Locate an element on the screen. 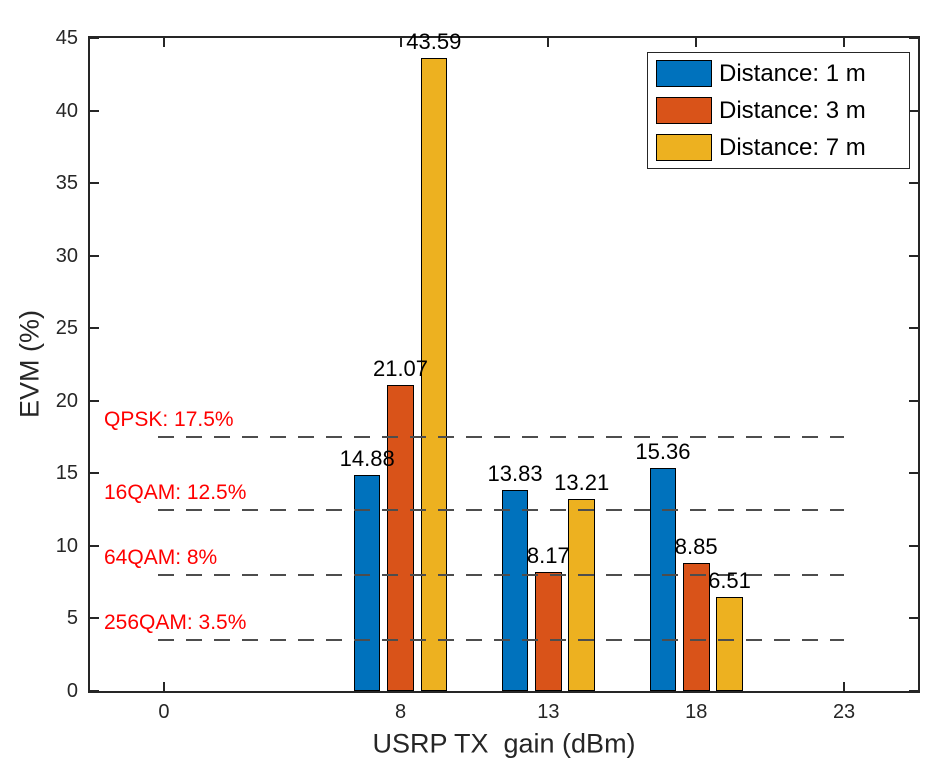 This screenshot has width=948, height=773. y-tick-label: 45 is located at coordinates (66, 38).